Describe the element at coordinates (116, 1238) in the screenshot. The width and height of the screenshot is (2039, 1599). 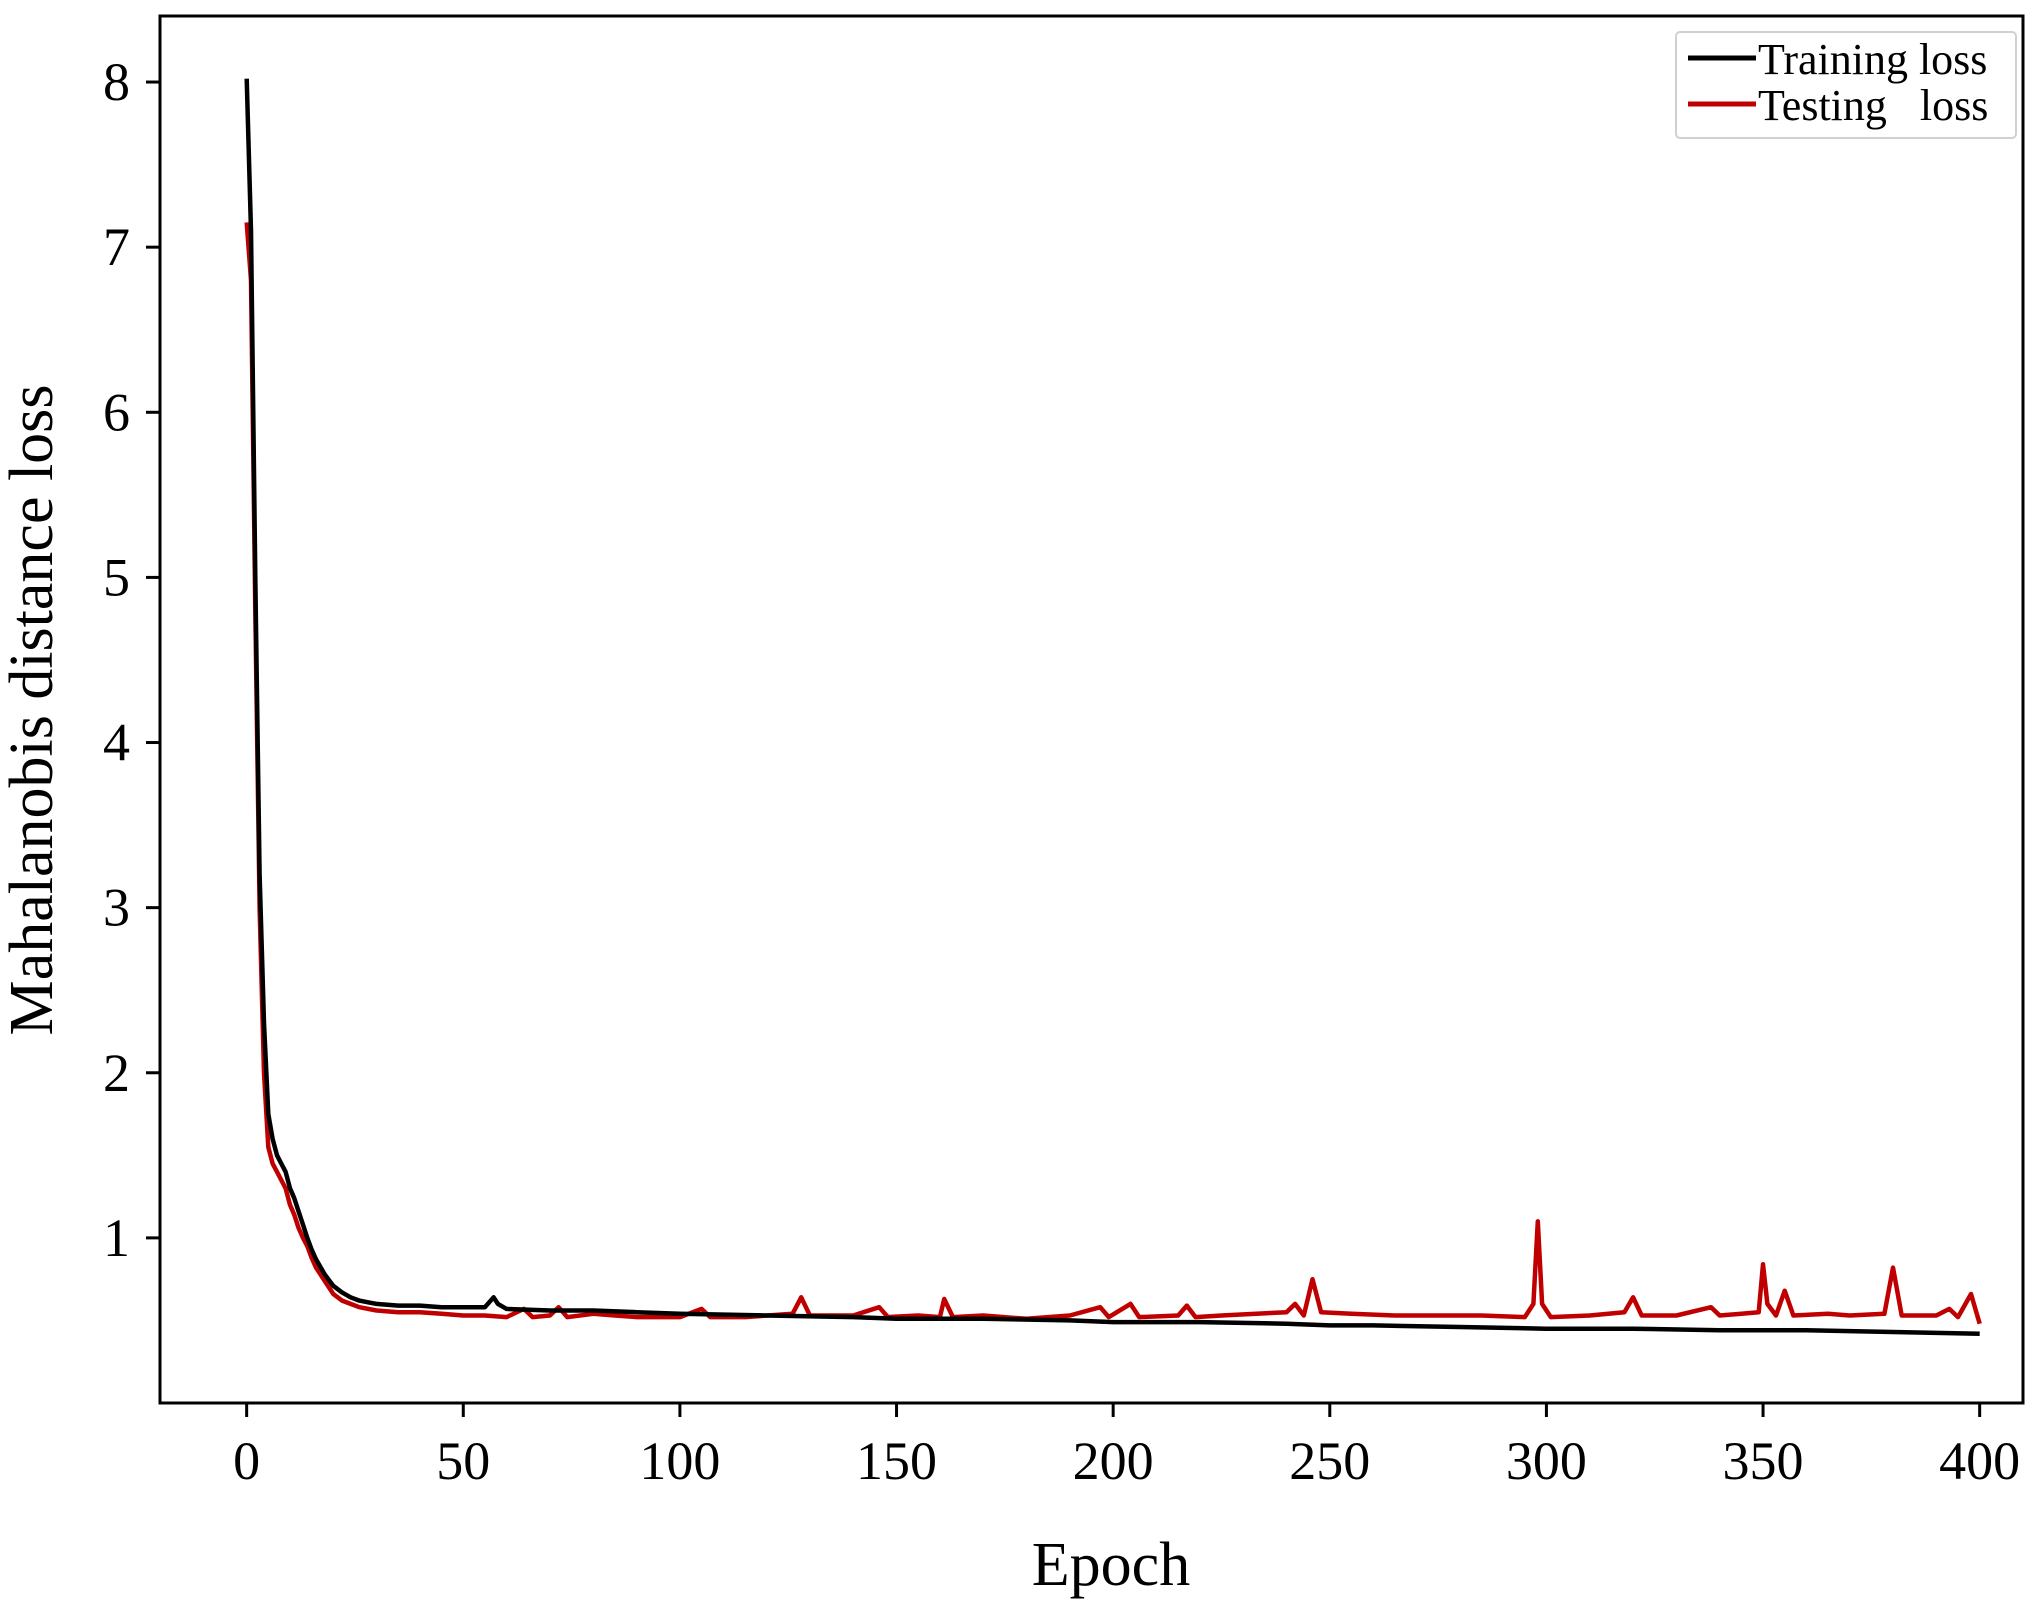
I see `y-tick-label: 1` at that location.